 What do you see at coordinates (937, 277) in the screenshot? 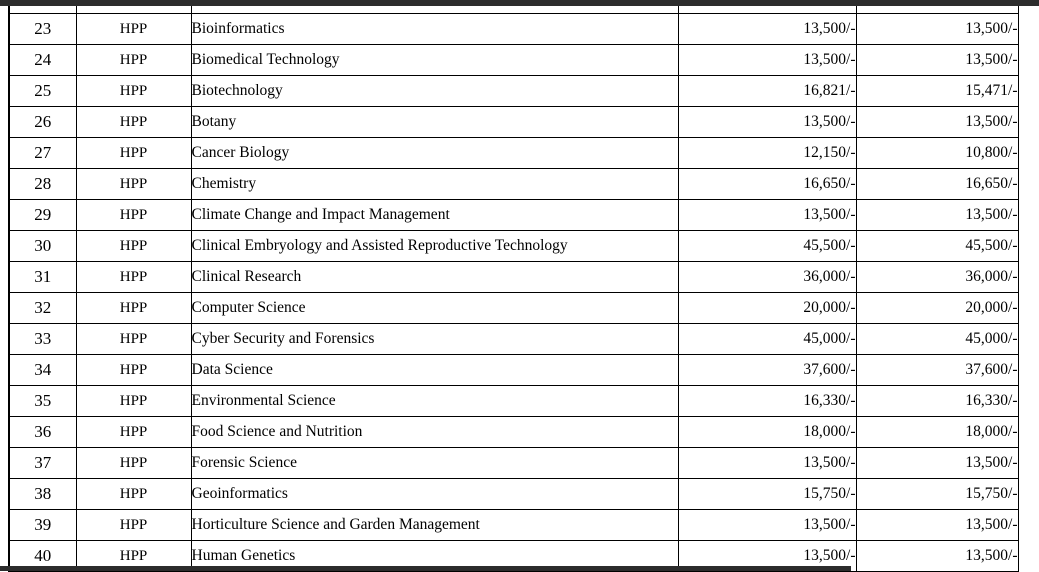
I see `cell-fee-second: 36,000/-` at bounding box center [937, 277].